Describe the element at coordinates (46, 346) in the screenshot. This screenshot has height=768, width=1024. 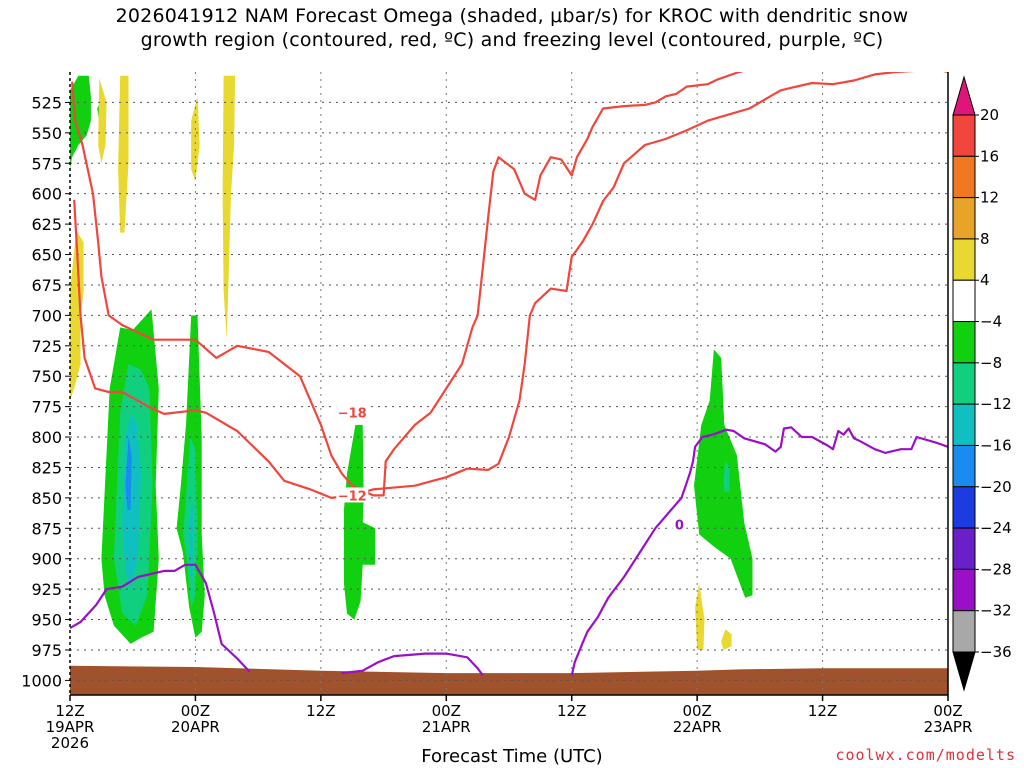
I see `y-tick-label-725: 725` at that location.